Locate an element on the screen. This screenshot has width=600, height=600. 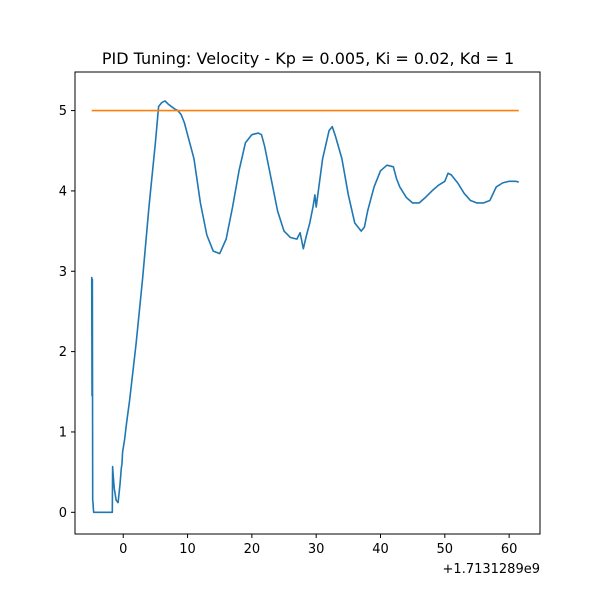
y-tick-label: 1 is located at coordinates (63, 432).